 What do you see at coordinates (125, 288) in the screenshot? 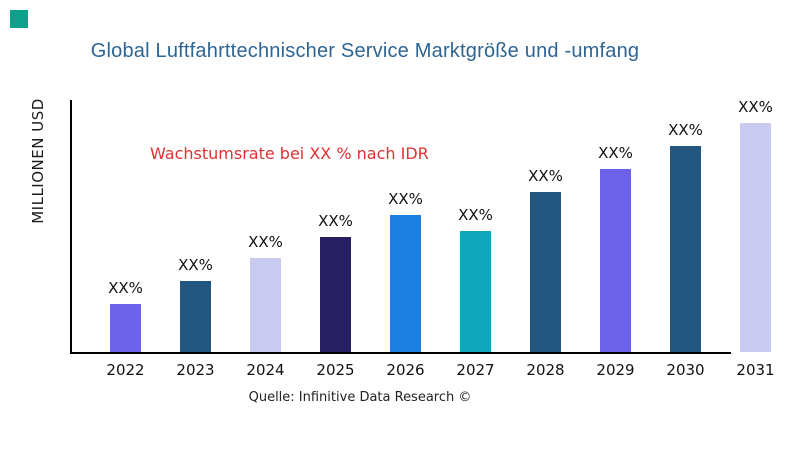
I see `bar-value-label-2022: XX%` at bounding box center [125, 288].